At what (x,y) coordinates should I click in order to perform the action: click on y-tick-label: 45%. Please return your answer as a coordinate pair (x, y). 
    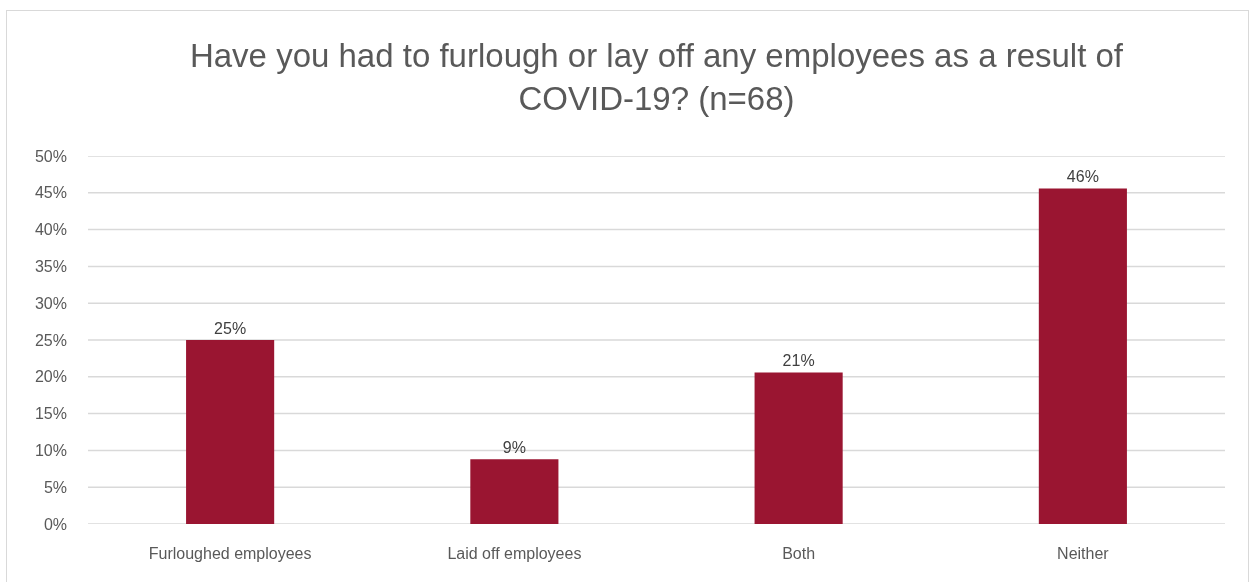
    Looking at the image, I should click on (50, 193).